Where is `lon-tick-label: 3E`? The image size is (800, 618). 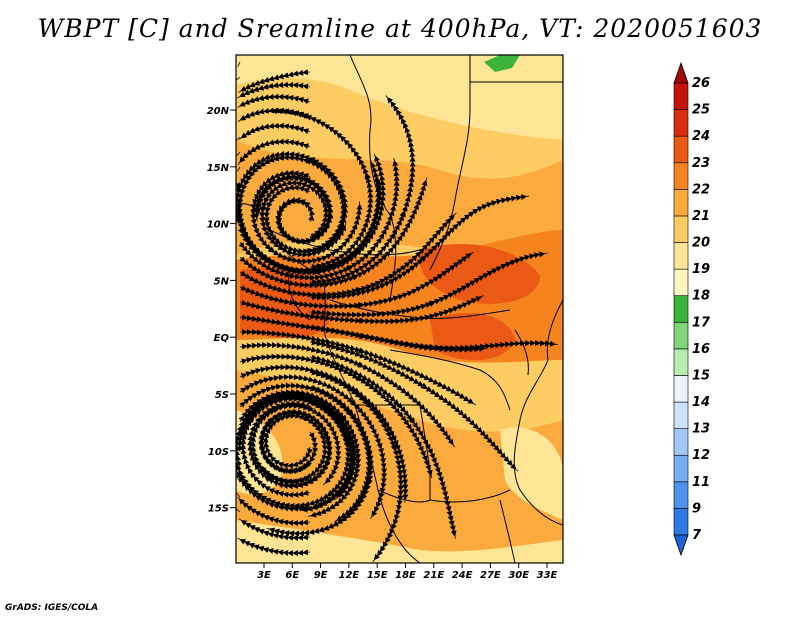 lon-tick-label: 3E is located at coordinates (264, 575).